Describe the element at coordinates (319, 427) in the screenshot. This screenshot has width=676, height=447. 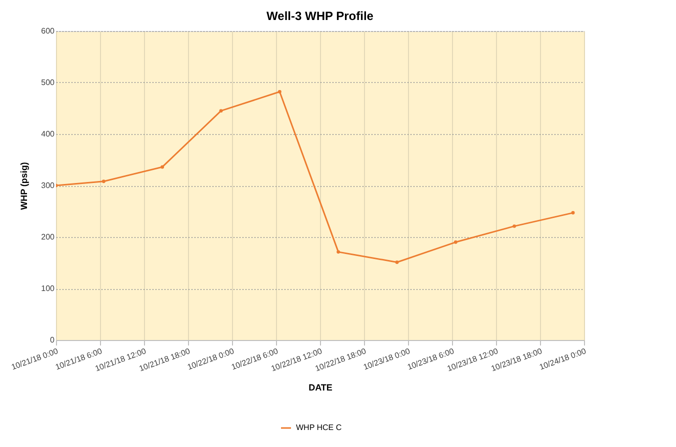
I see `legend-label: WHP HCE C` at that location.